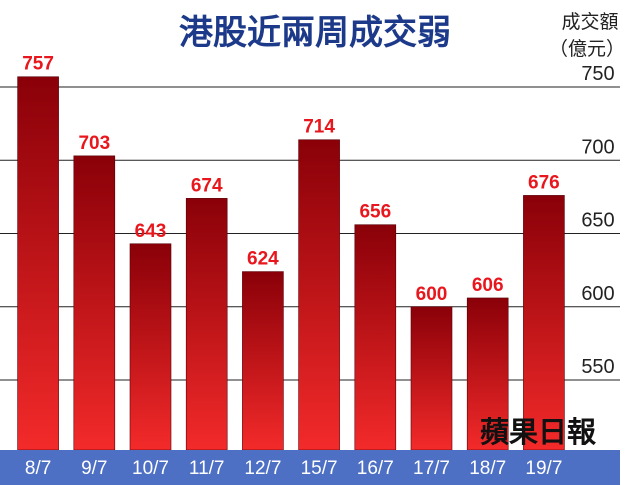  What do you see at coordinates (319, 127) in the screenshot?
I see `bar-value-label: 714` at bounding box center [319, 127].